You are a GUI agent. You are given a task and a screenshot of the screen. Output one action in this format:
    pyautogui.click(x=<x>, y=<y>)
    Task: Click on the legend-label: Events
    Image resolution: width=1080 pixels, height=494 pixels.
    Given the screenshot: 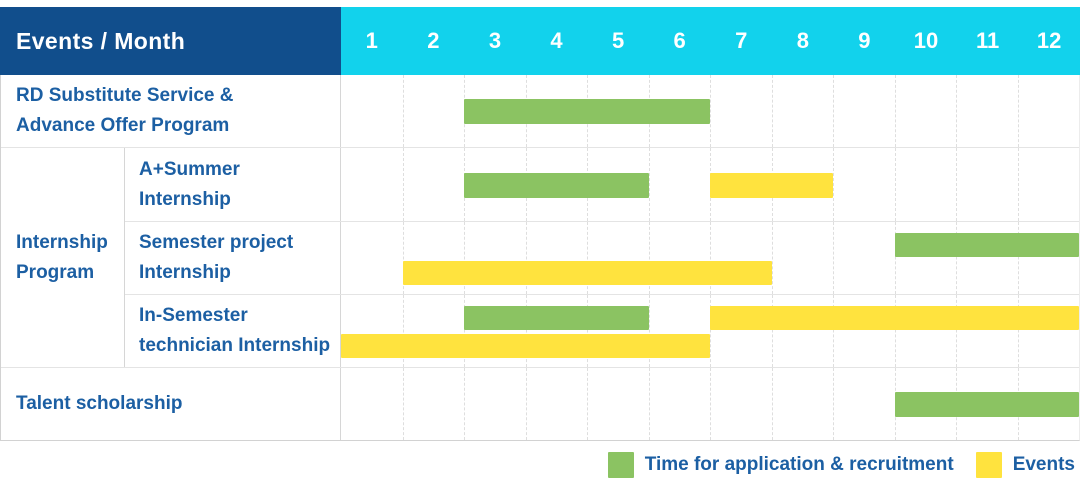 What is the action you would take?
    pyautogui.click(x=1043, y=464)
    